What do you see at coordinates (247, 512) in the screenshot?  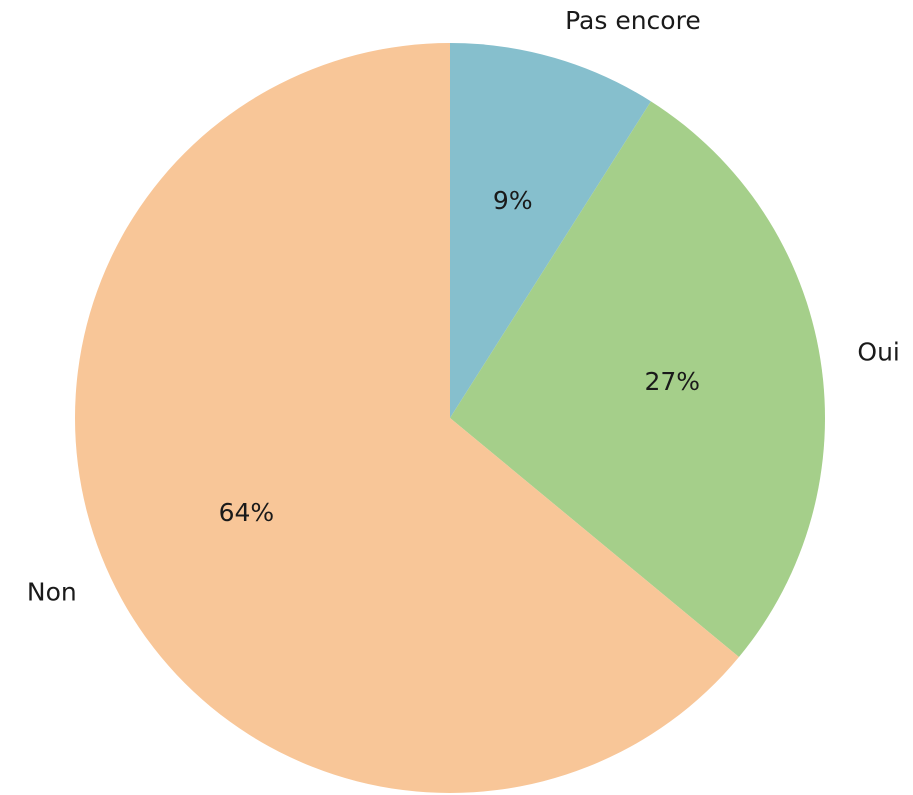 I see `value-label: 64%` at bounding box center [247, 512].